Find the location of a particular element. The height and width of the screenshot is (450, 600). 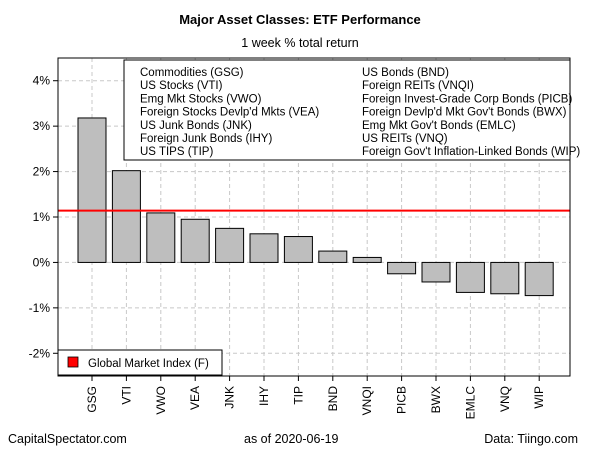

reference-legend-label: Global Market Index (F) is located at coordinates (148, 364).